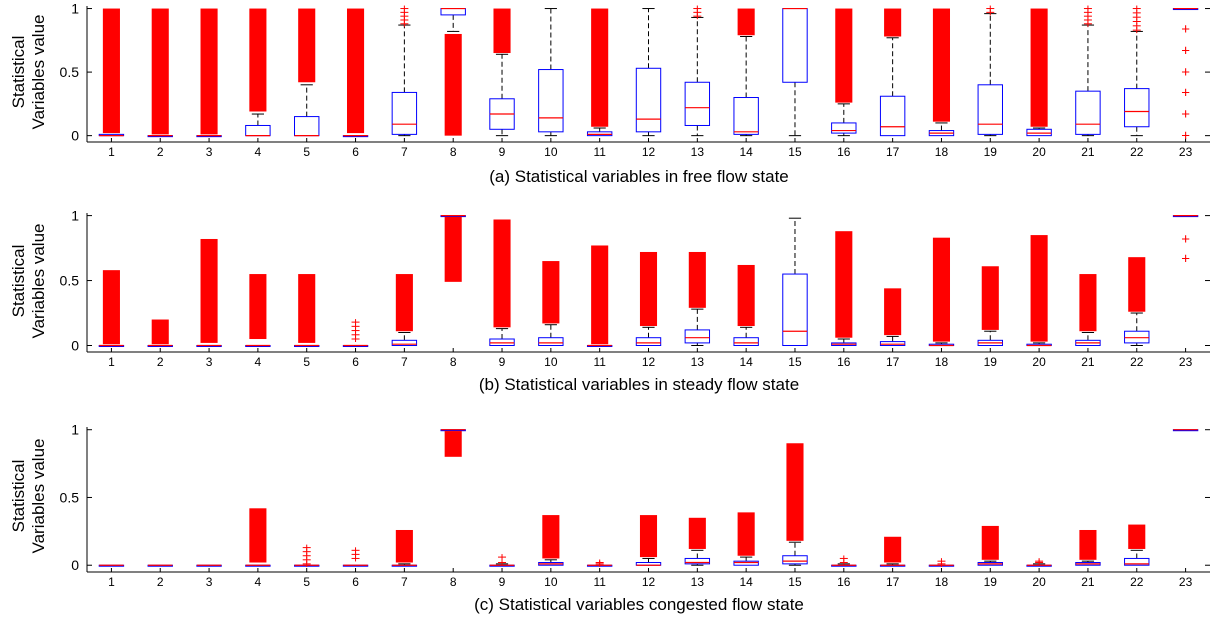  I want to click on panel-c-ylabel: Variables value, so click(38, 496).